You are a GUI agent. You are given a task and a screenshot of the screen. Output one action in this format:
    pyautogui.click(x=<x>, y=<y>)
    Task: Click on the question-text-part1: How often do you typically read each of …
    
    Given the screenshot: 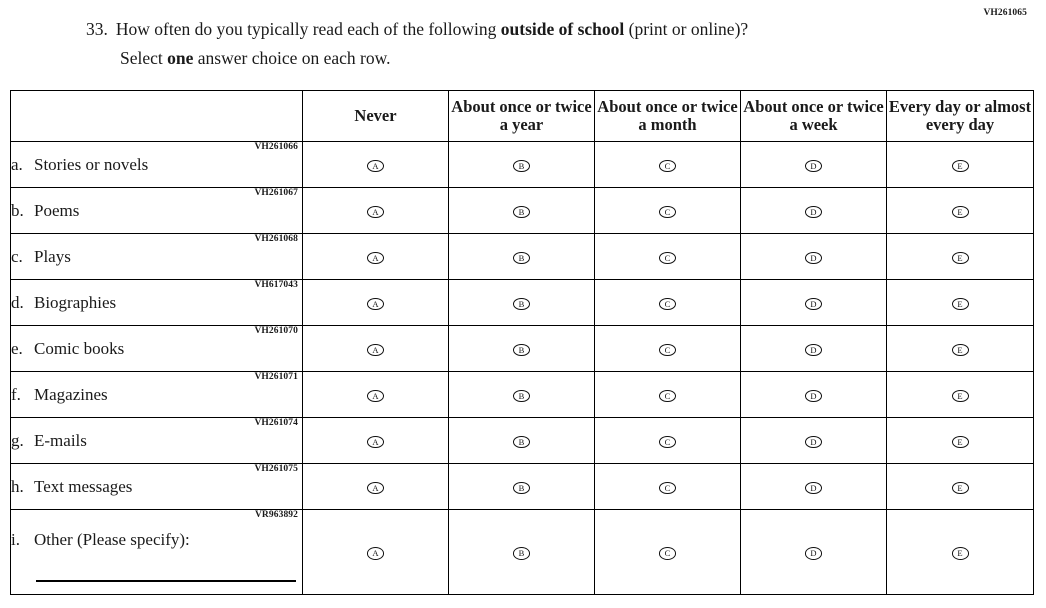 What is the action you would take?
    pyautogui.click(x=308, y=29)
    